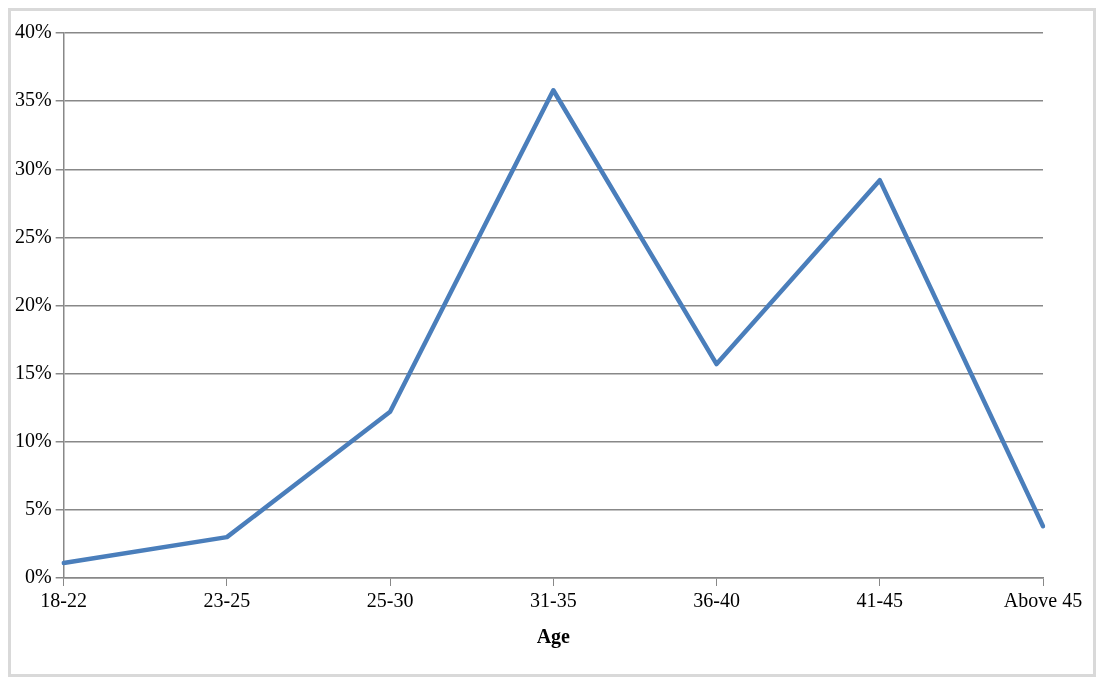 Image resolution: width=1102 pixels, height=683 pixels. Describe the element at coordinates (227, 600) in the screenshot. I see `x-tick-label: 23-25` at that location.